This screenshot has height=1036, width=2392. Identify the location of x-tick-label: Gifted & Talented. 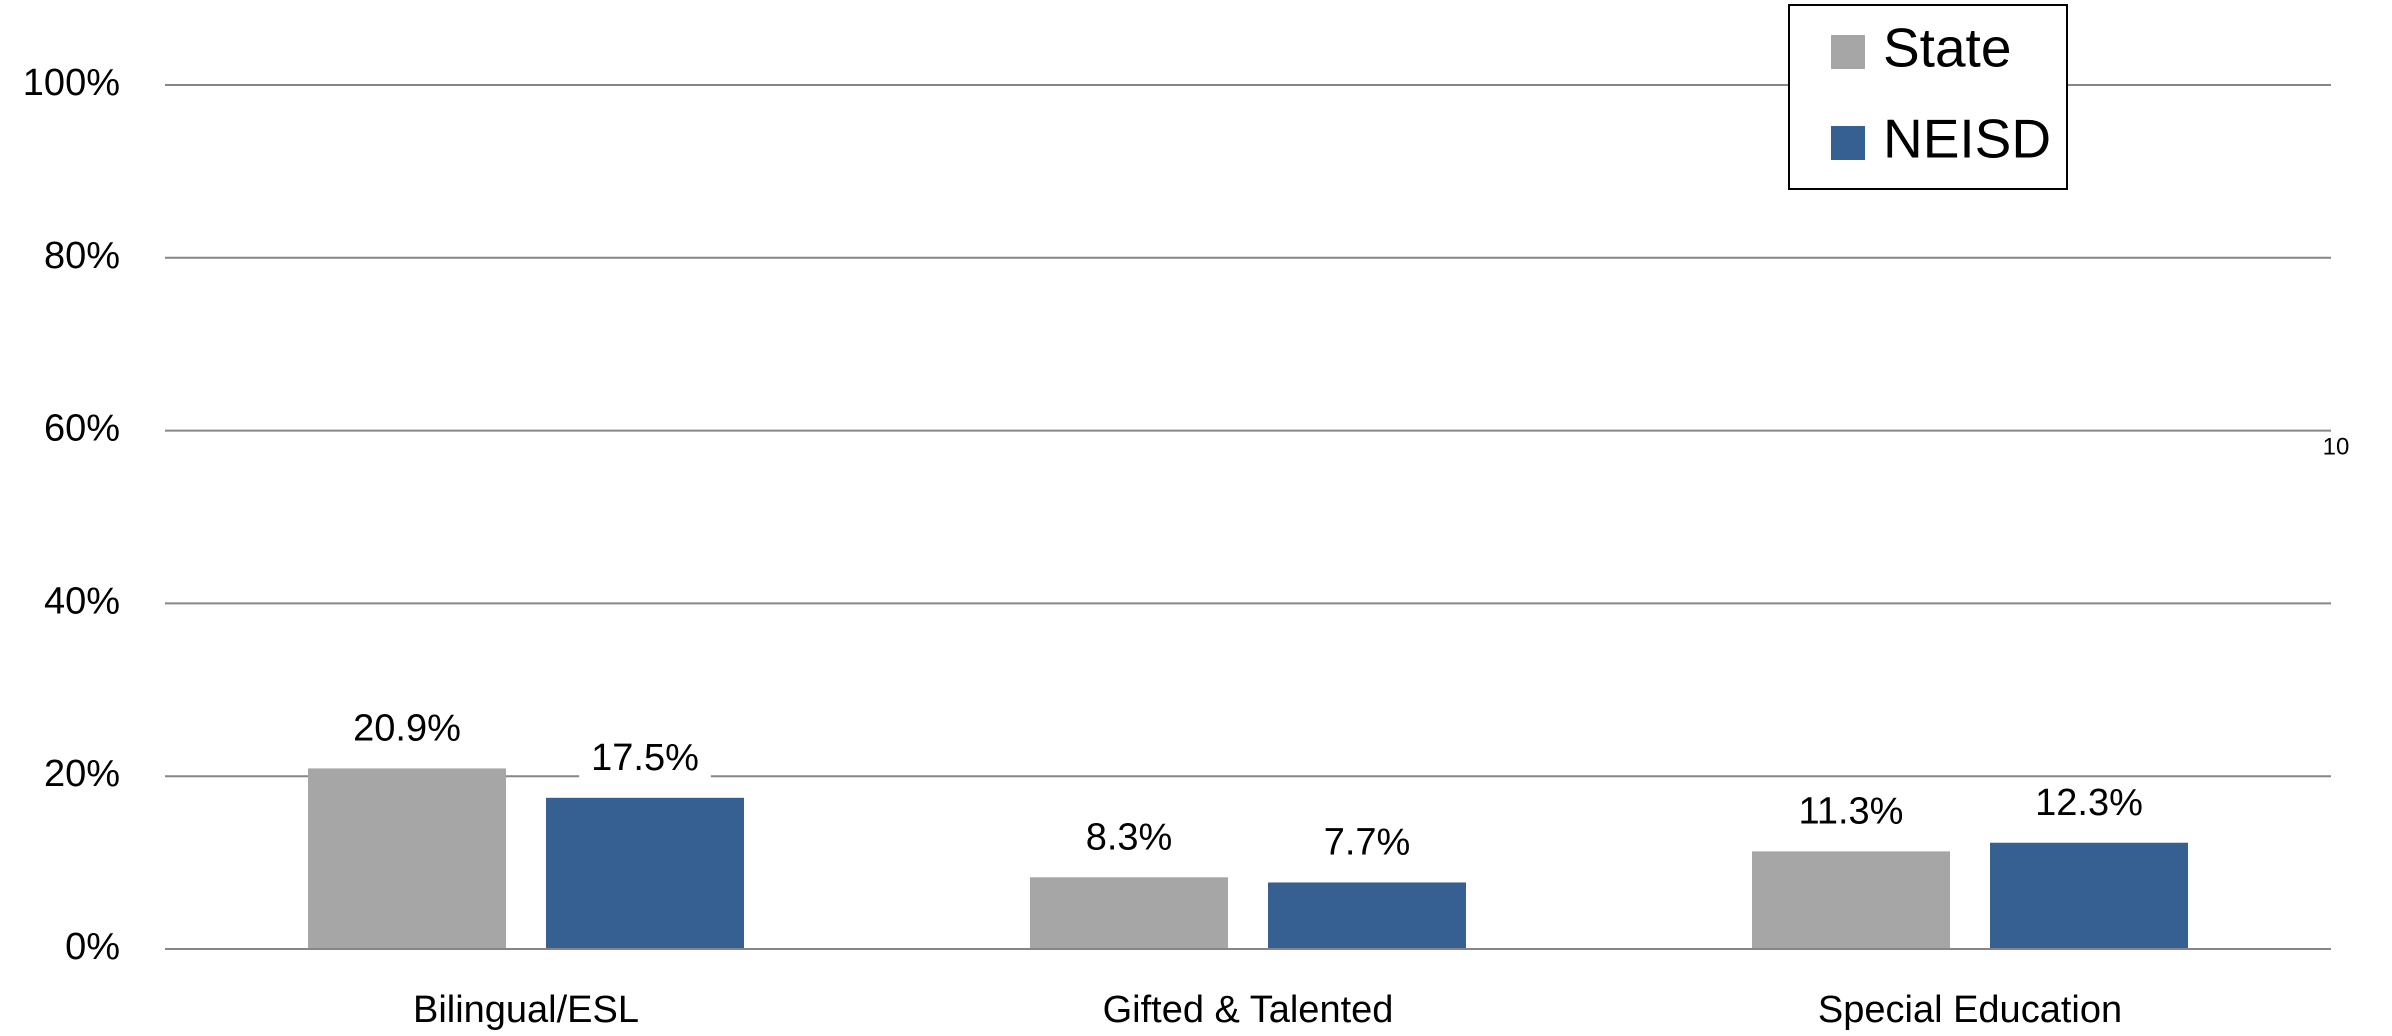
(1248, 1010).